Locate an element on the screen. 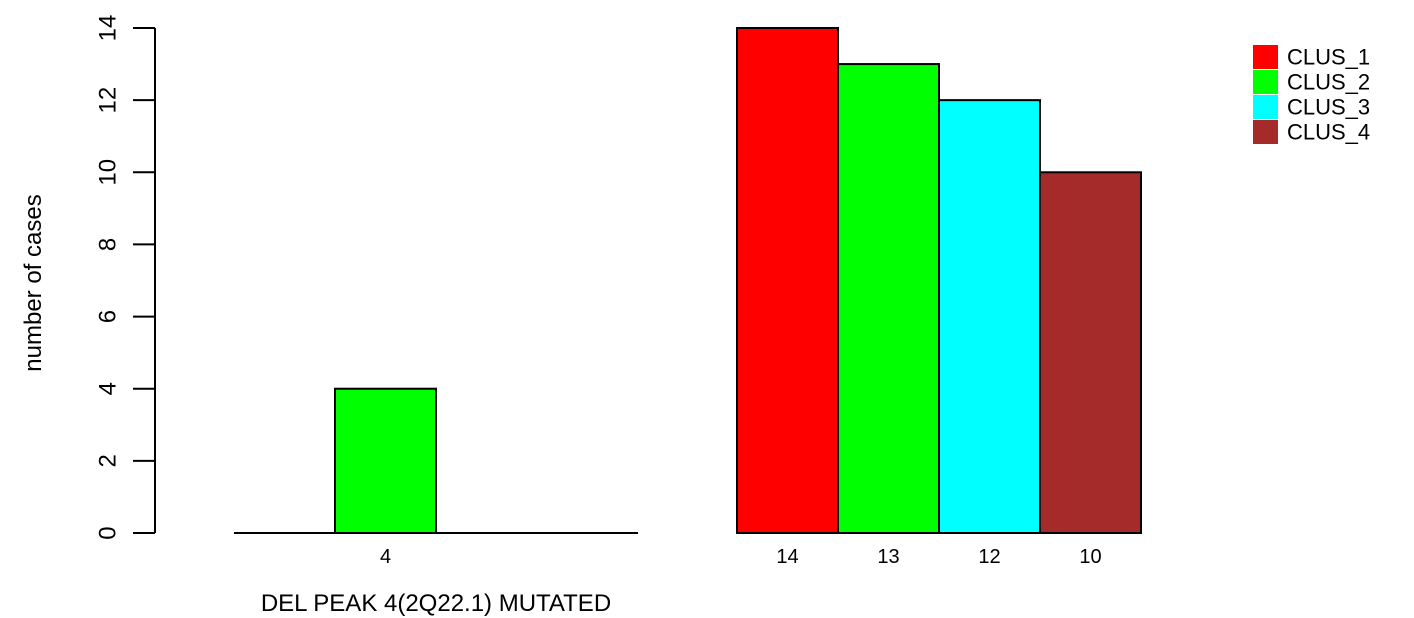 Image resolution: width=1414 pixels, height=618 pixels. legend-label: CLUS_3 is located at coordinates (1328, 107).